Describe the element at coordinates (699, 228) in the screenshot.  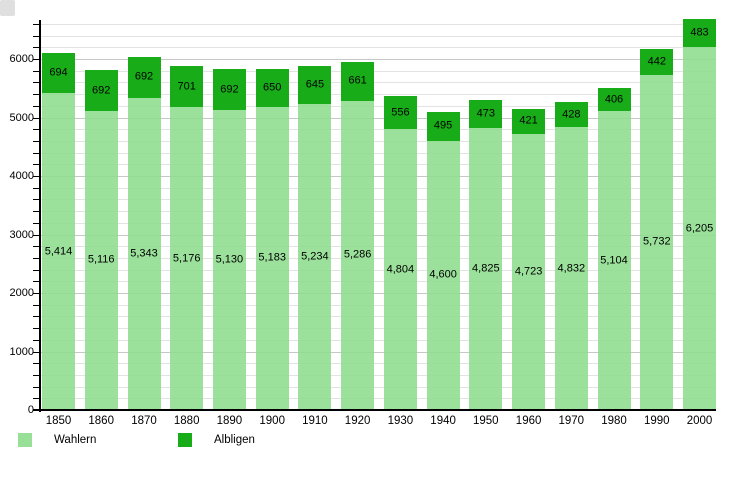
I see `bar-label-wahlern-2000: 6,205` at that location.